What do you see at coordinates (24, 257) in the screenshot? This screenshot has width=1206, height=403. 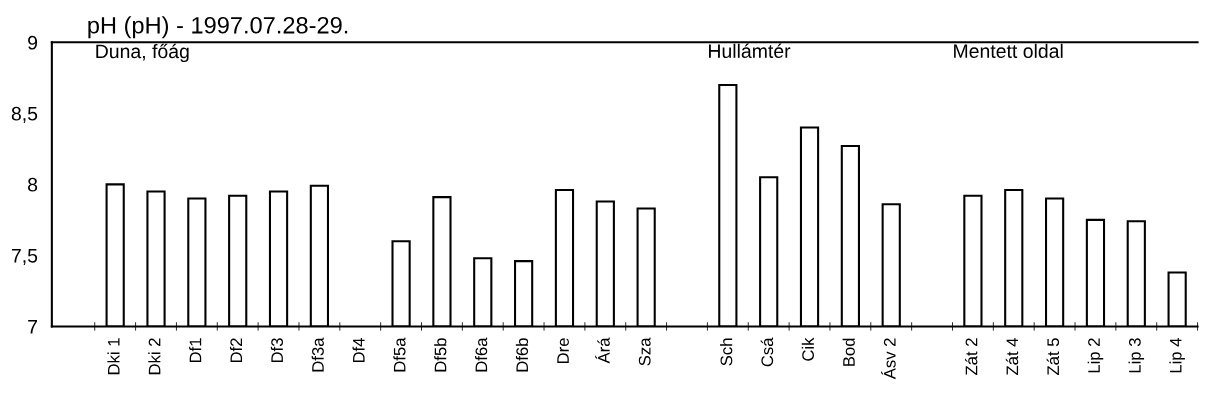 I see `y-tick-label: 7,5` at bounding box center [24, 257].